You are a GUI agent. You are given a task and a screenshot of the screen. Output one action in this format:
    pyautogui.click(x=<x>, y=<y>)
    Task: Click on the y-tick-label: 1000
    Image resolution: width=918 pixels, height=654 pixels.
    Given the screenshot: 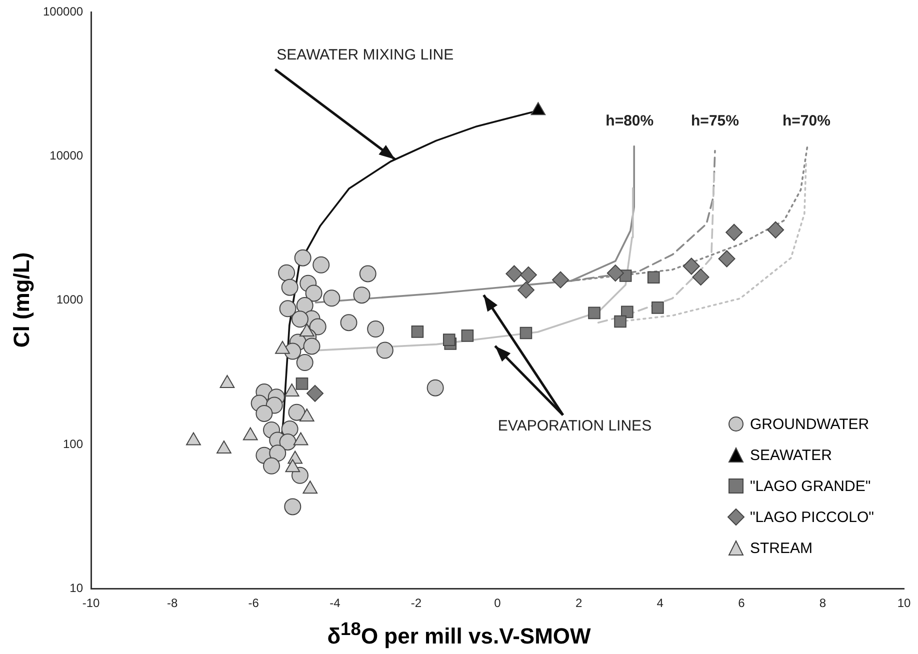 What is the action you would take?
    pyautogui.click(x=70, y=299)
    